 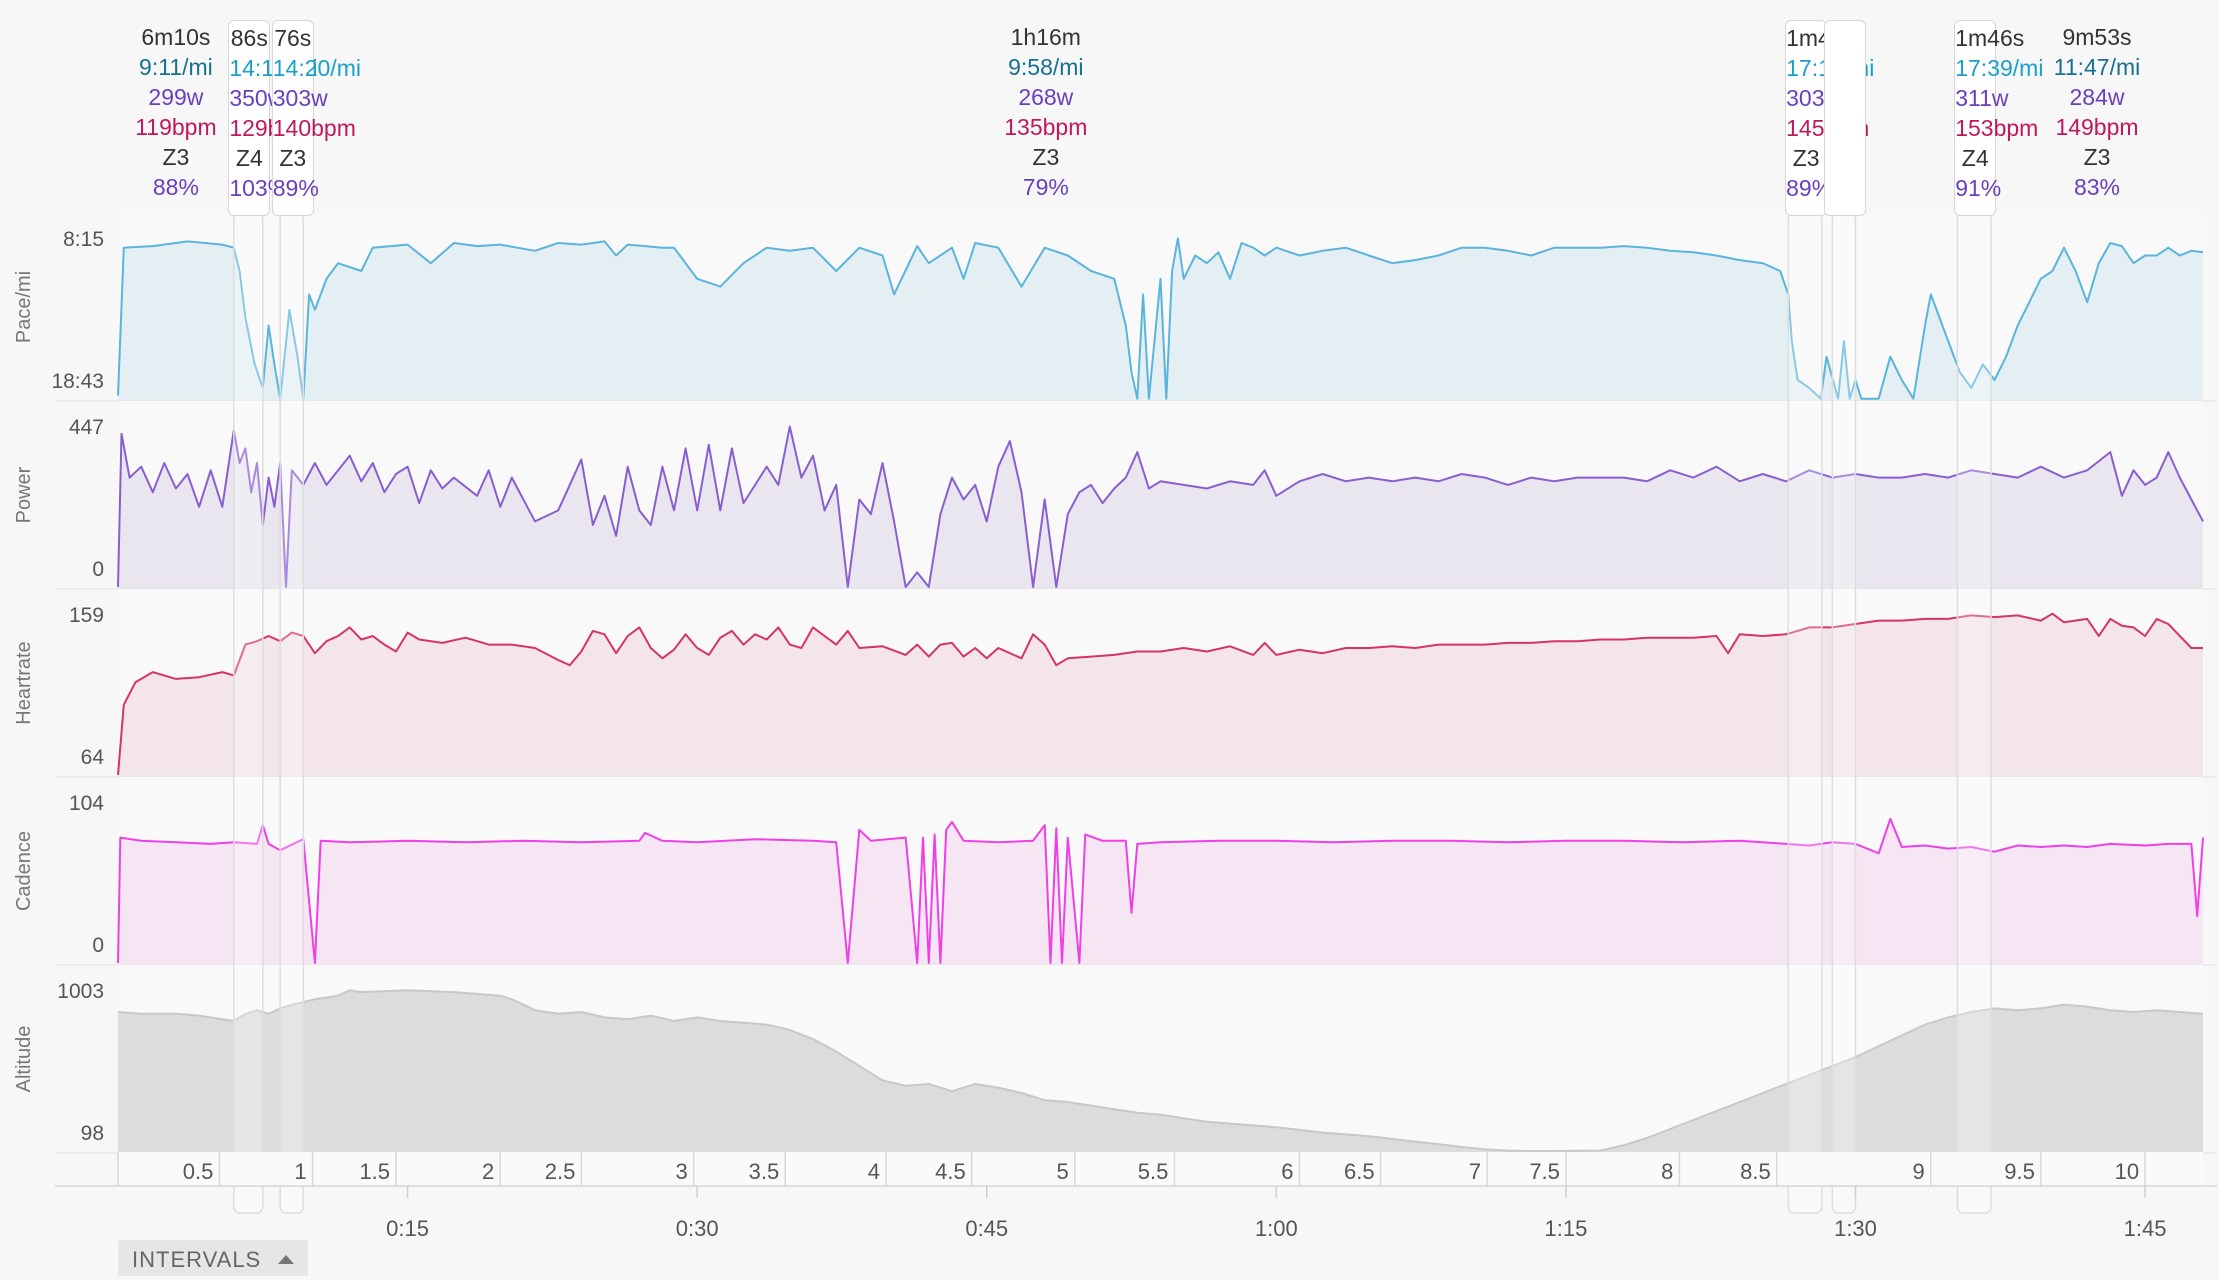 What do you see at coordinates (1990, 38) in the screenshot?
I see `interval-duration: 1m46s` at bounding box center [1990, 38].